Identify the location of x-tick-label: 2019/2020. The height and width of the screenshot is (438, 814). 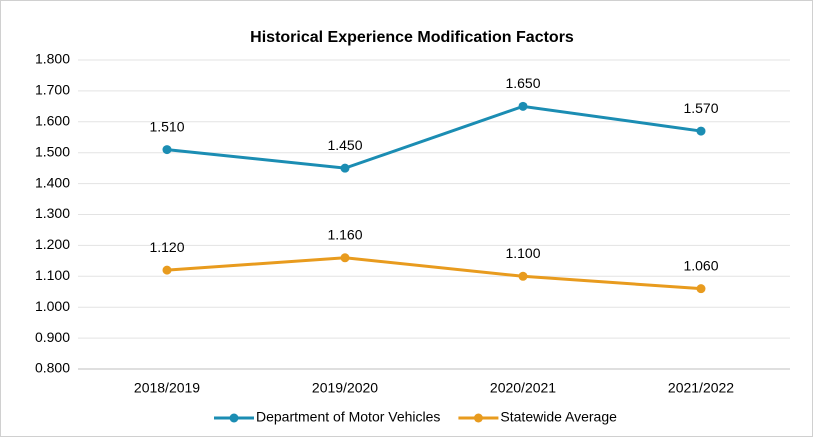
(345, 388).